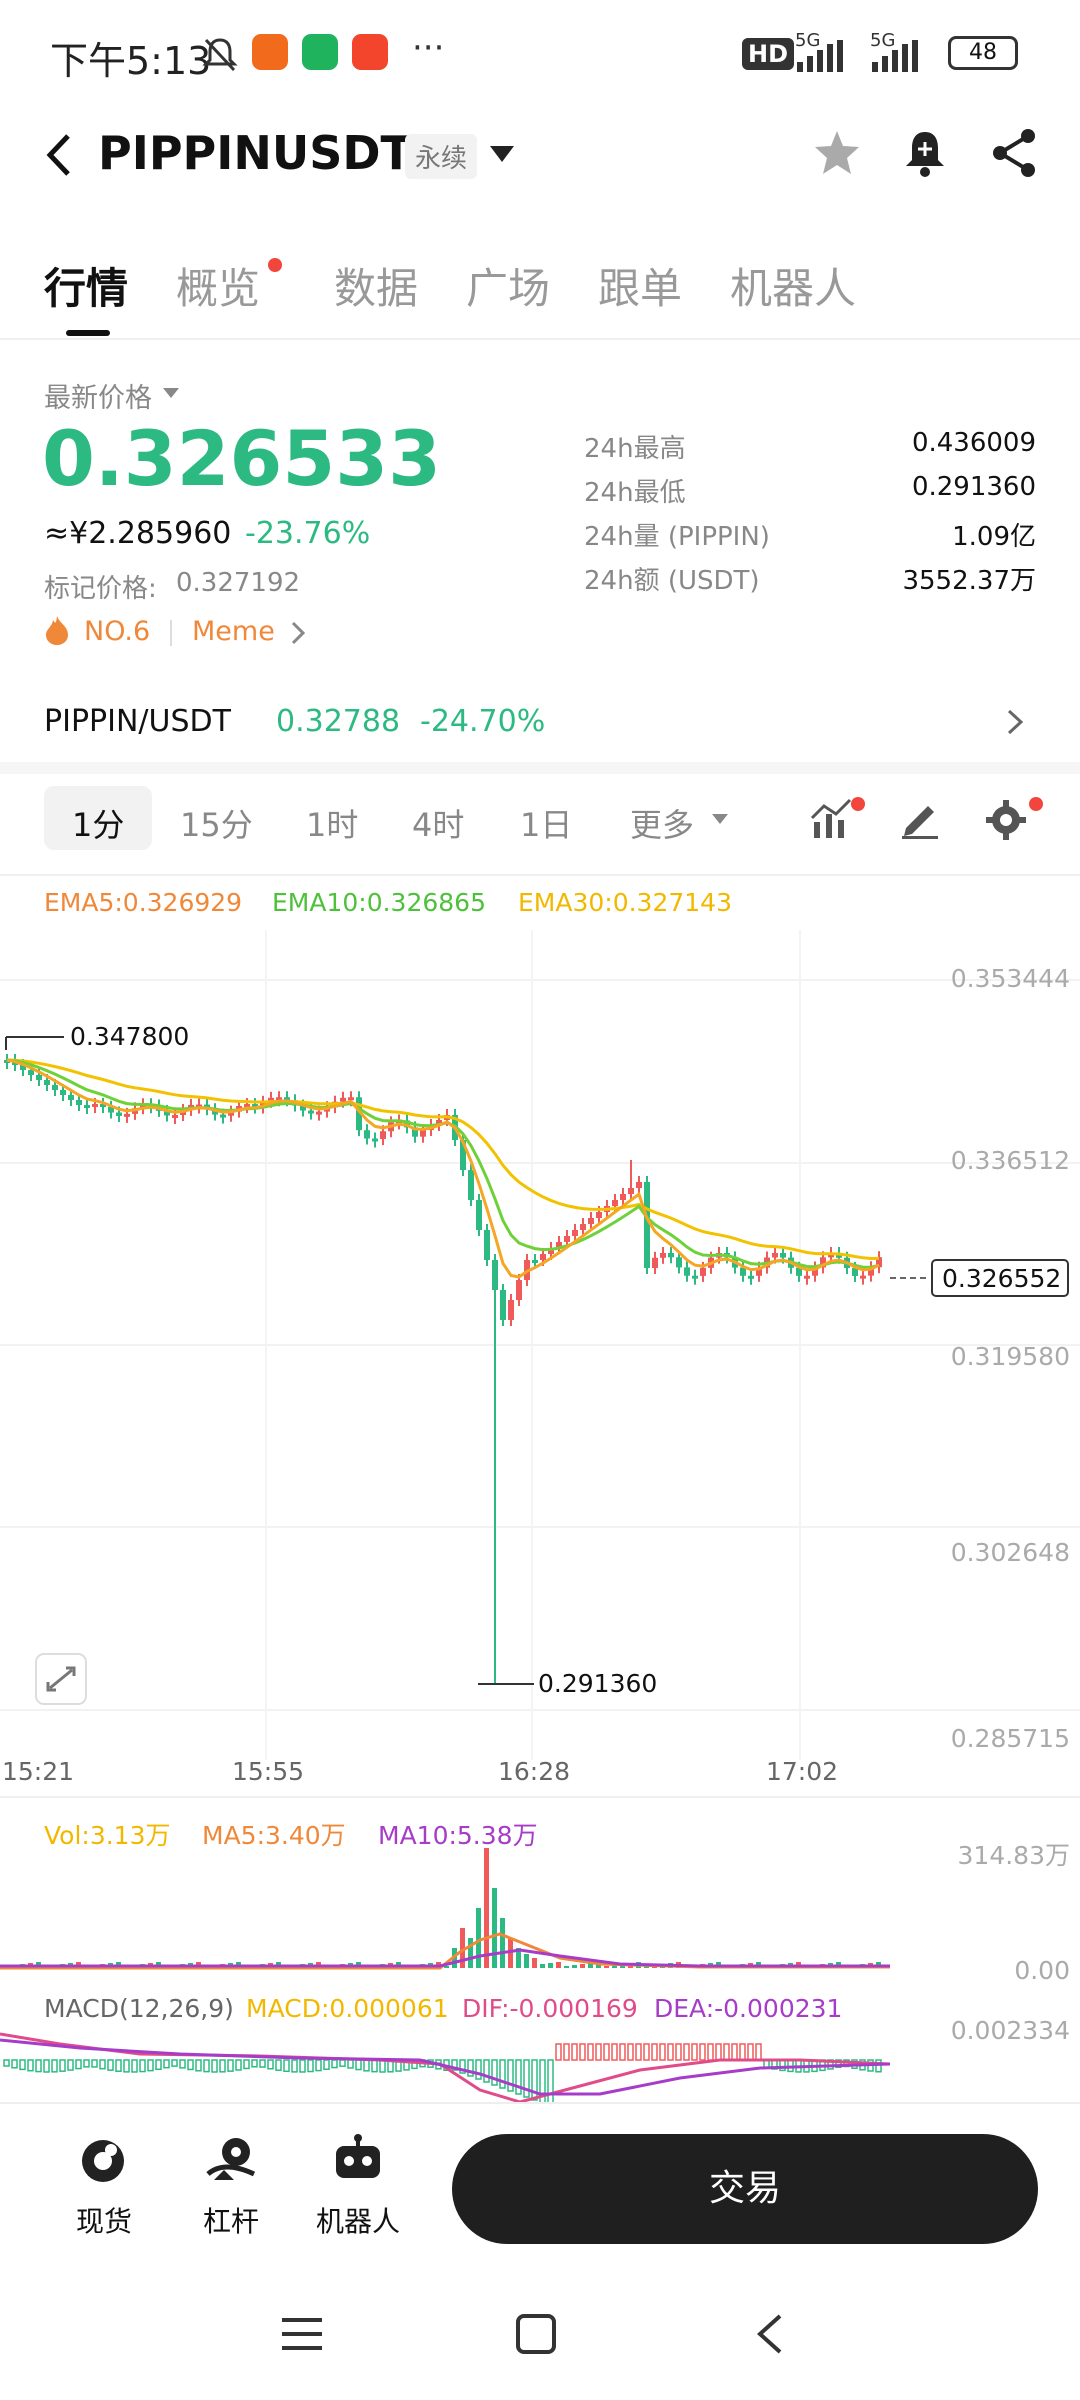 This screenshot has height=2400, width=1080. I want to click on latest-price-label: 最新价格, so click(98, 398).